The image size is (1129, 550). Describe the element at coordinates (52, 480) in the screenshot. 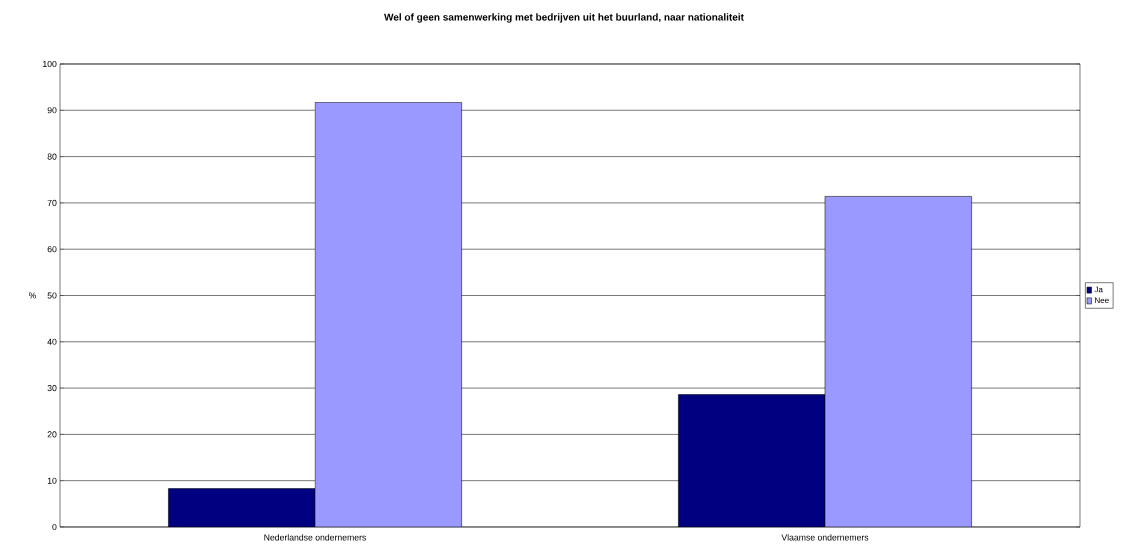

I see `y-tick-label: 10` at that location.